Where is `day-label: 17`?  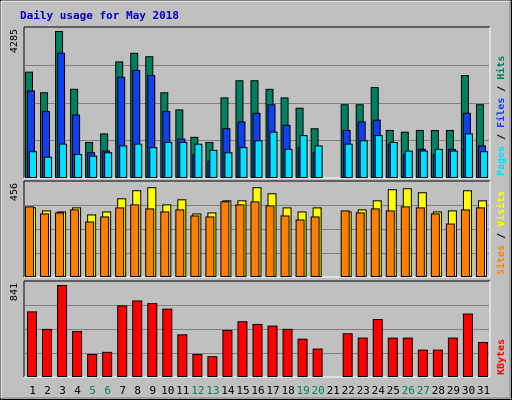 day-label: 17 is located at coordinates (272, 390).